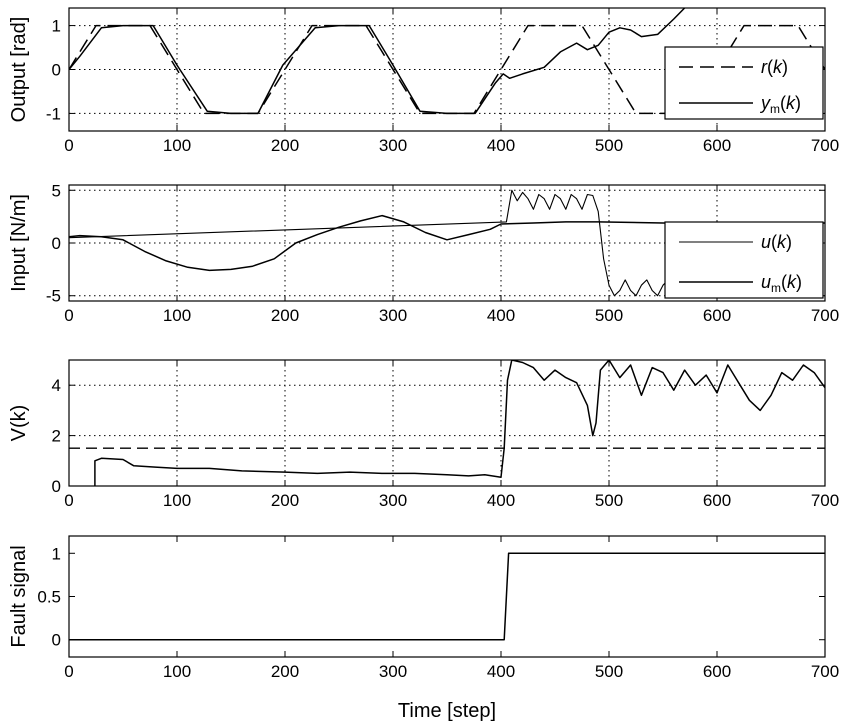  Describe the element at coordinates (56, 385) in the screenshot. I see `y-tick-label: 4` at that location.